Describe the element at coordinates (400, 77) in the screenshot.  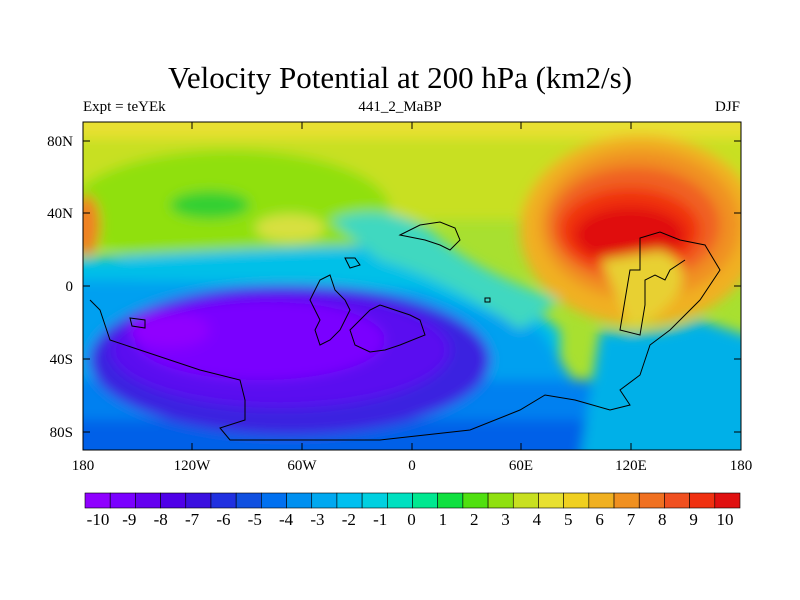
I see `plot-title: Velocity Potential at 200 hPa (km2/s)` at that location.